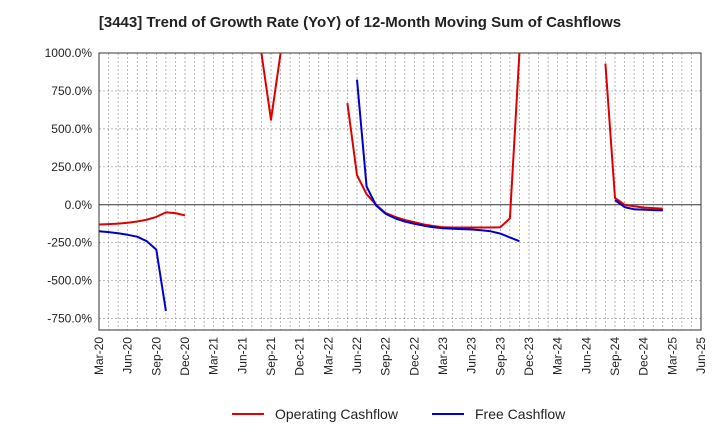 This screenshot has height=440, width=720. What do you see at coordinates (586, 355) in the screenshot?
I see `x-tick-label: Jun-24` at bounding box center [586, 355].